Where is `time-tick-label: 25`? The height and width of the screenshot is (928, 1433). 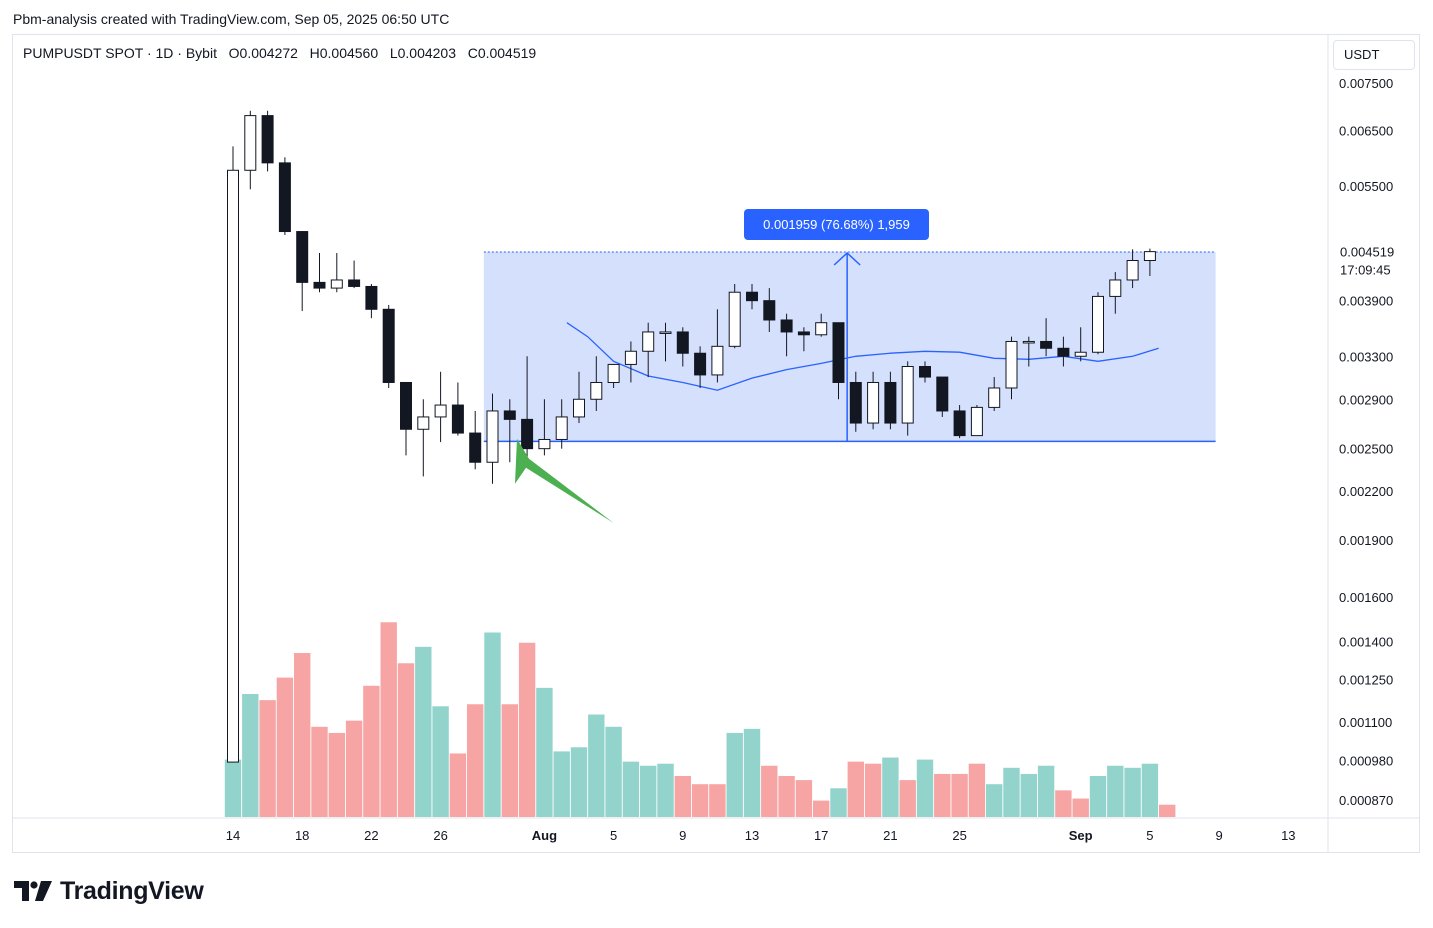 time-tick-label: 25 is located at coordinates (959, 835).